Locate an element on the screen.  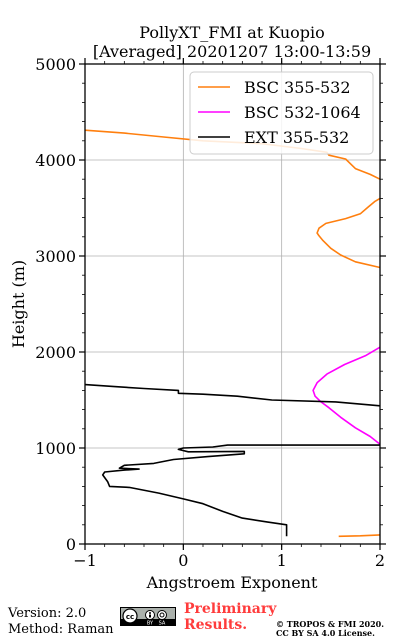
legend-label-bsc-532-1064: BSC 532-1064 is located at coordinates (302, 112).